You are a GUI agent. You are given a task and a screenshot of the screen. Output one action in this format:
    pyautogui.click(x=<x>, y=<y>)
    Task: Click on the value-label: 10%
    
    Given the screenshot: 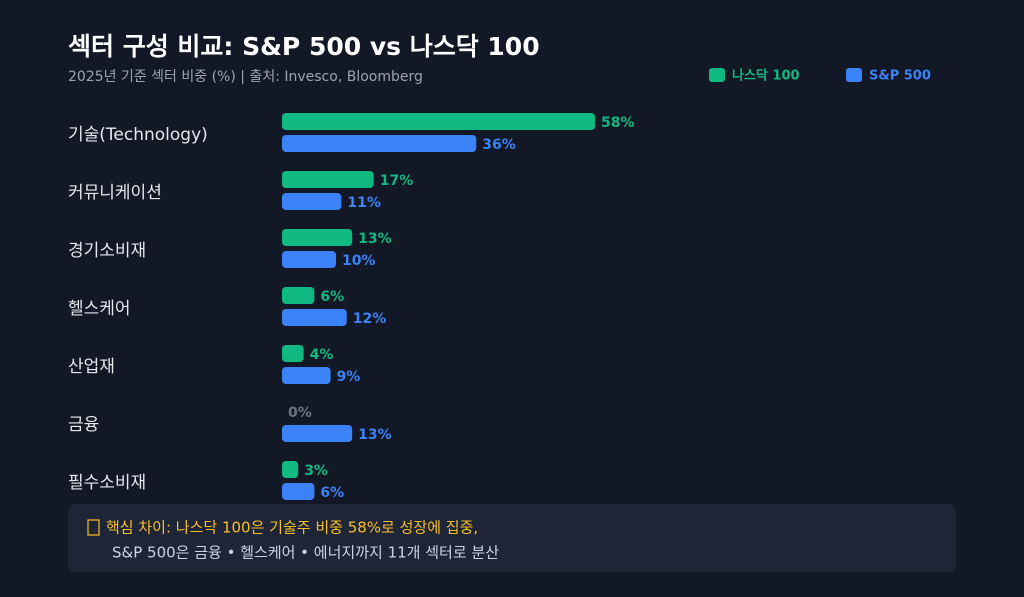 What is the action you would take?
    pyautogui.click(x=359, y=261)
    